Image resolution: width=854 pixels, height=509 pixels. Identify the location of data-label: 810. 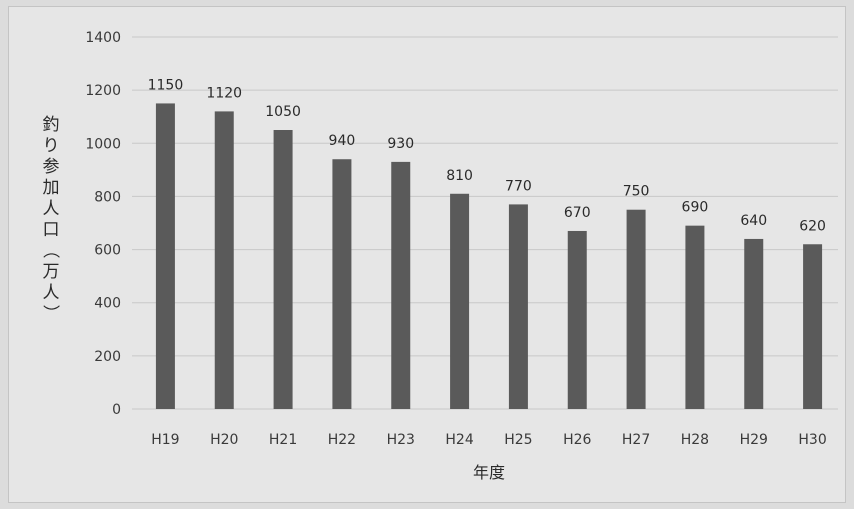
(459, 176).